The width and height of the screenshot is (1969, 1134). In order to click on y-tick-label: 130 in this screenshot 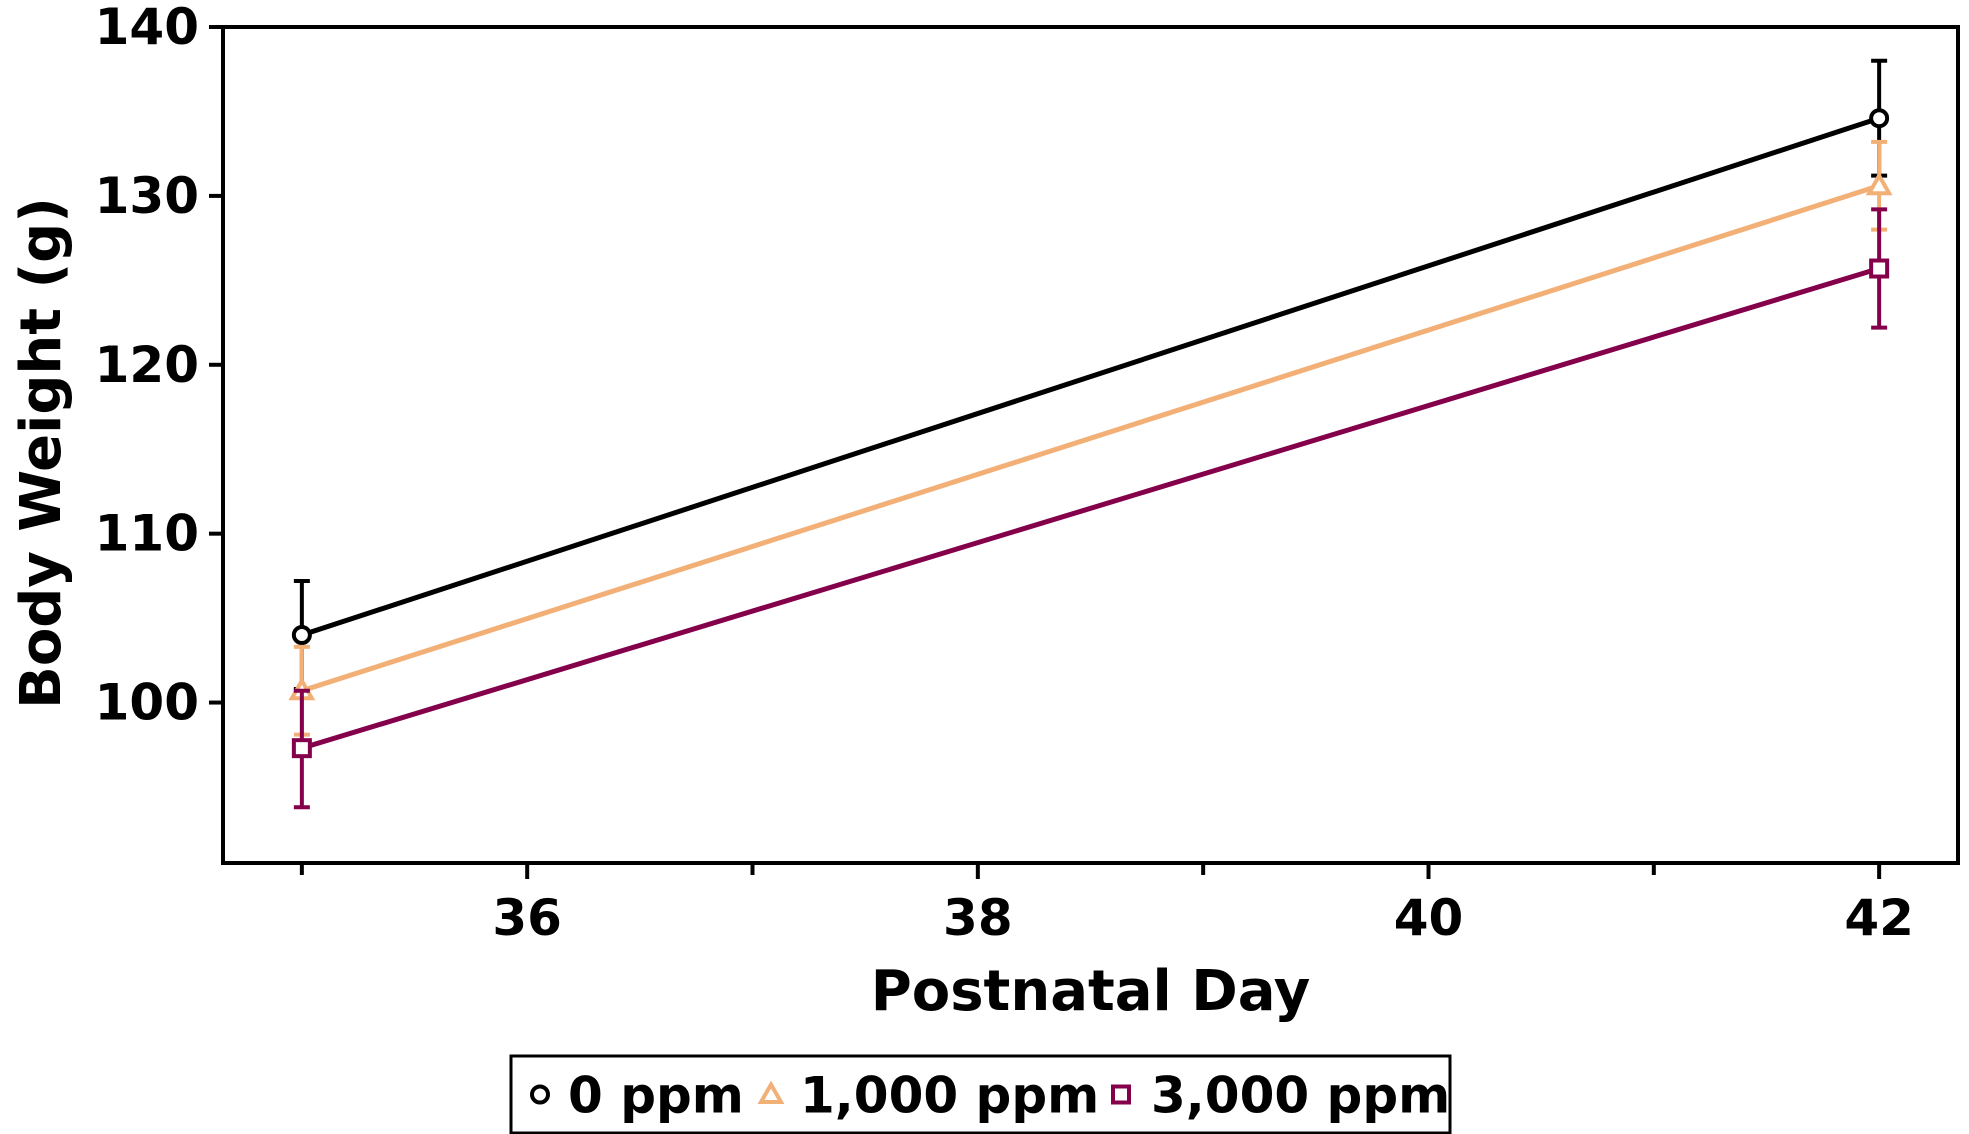, I will do `click(147, 196)`.